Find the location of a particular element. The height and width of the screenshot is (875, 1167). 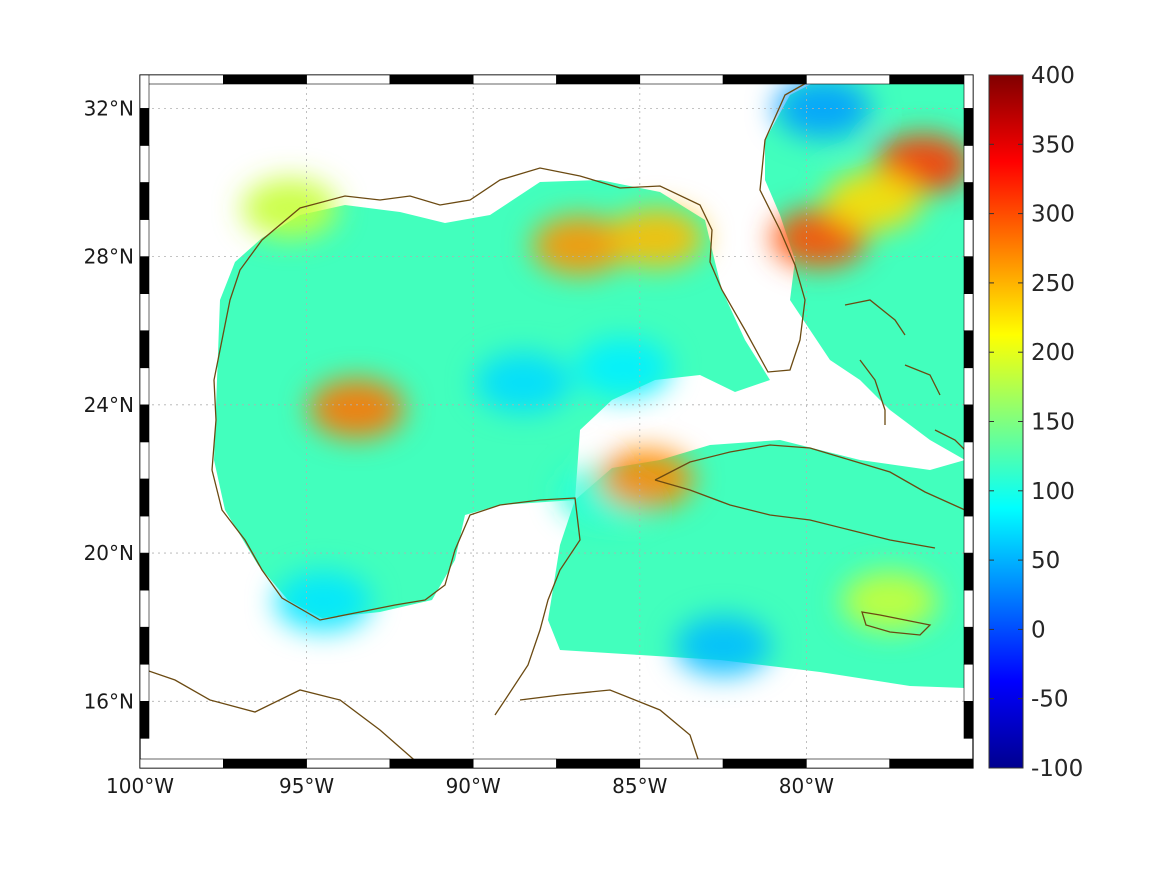

coastline-cuba is located at coordinates (810, 496).